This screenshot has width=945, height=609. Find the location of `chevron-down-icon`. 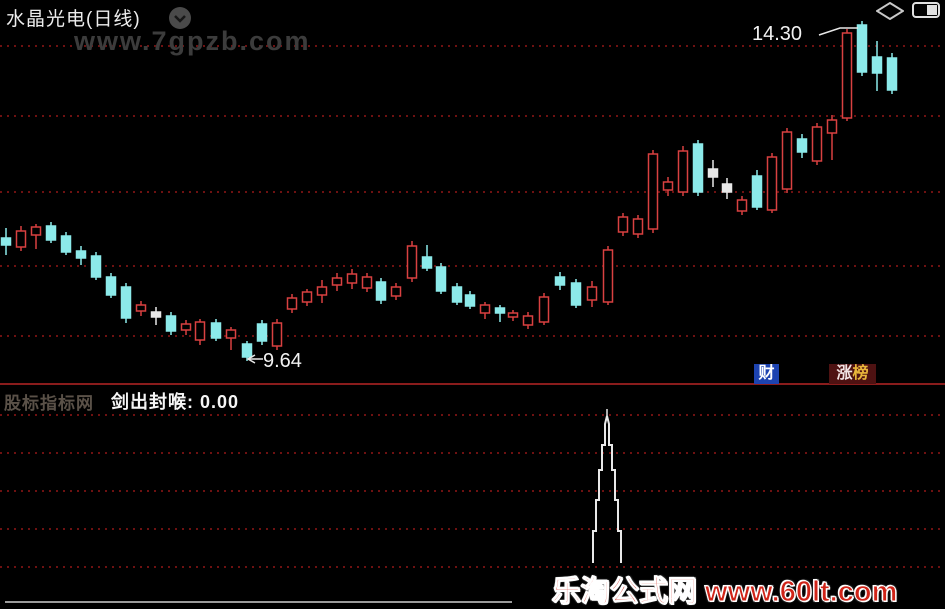

chevron-down-icon is located at coordinates (180, 19).